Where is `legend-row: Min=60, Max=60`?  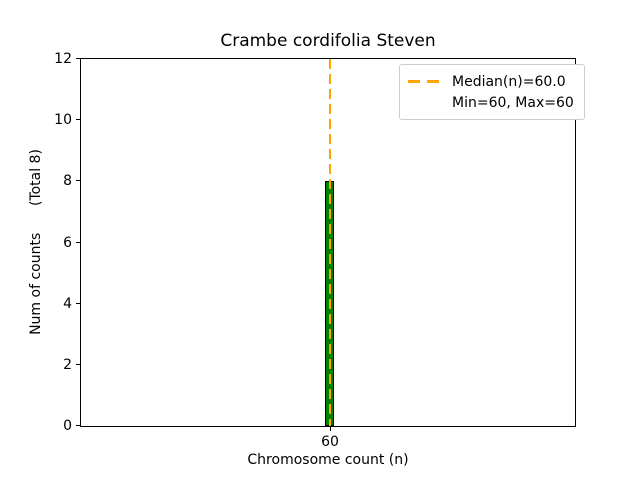 legend-row: Min=60, Max=60 is located at coordinates (491, 102).